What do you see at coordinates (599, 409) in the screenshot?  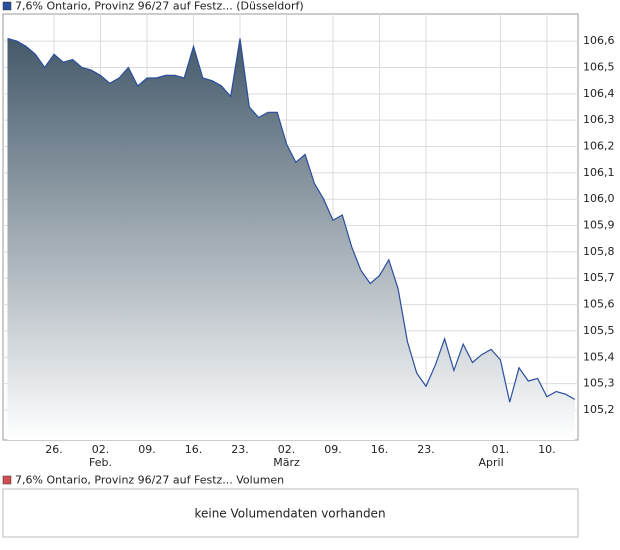 I see `y-tick-label: 105,2` at bounding box center [599, 409].